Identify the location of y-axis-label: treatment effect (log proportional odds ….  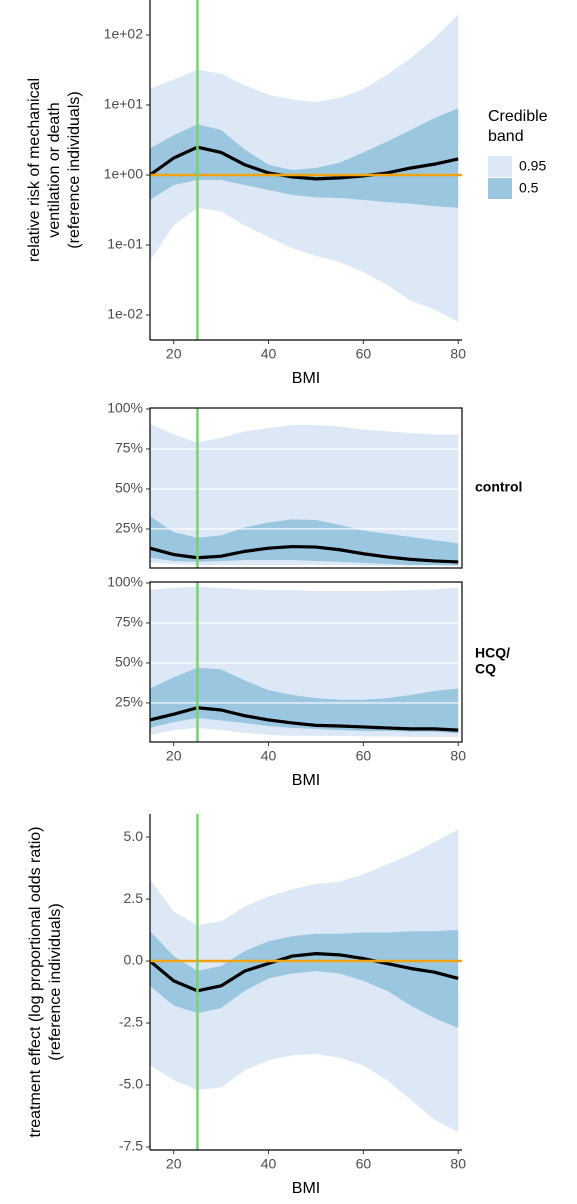
(35, 982).